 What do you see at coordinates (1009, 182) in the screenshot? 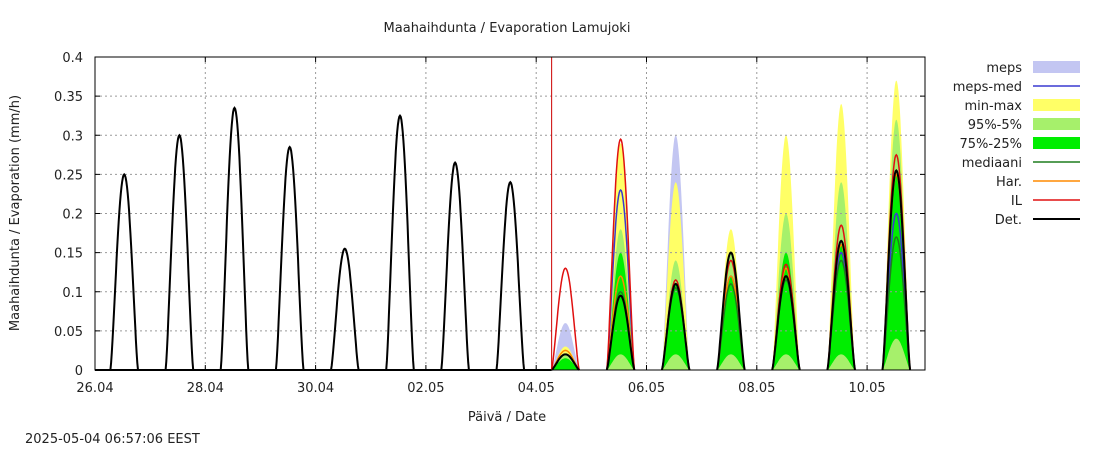
I see `legend-label-har: Har.` at bounding box center [1009, 182].